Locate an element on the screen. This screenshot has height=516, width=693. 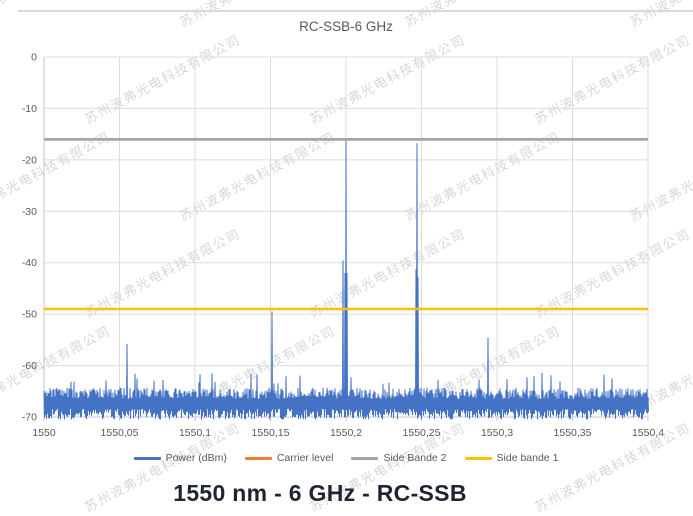
x-axis-tick-label: 1550,15 is located at coordinates (271, 433).